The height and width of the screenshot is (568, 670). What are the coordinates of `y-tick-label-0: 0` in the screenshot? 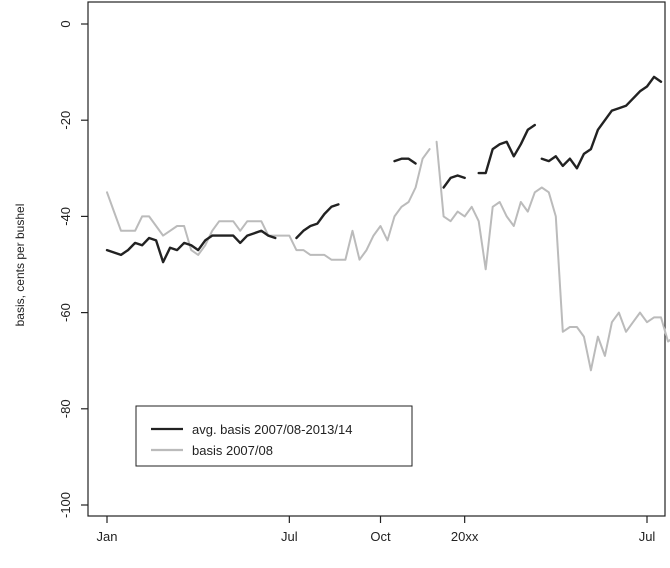 It's located at (65, 23).